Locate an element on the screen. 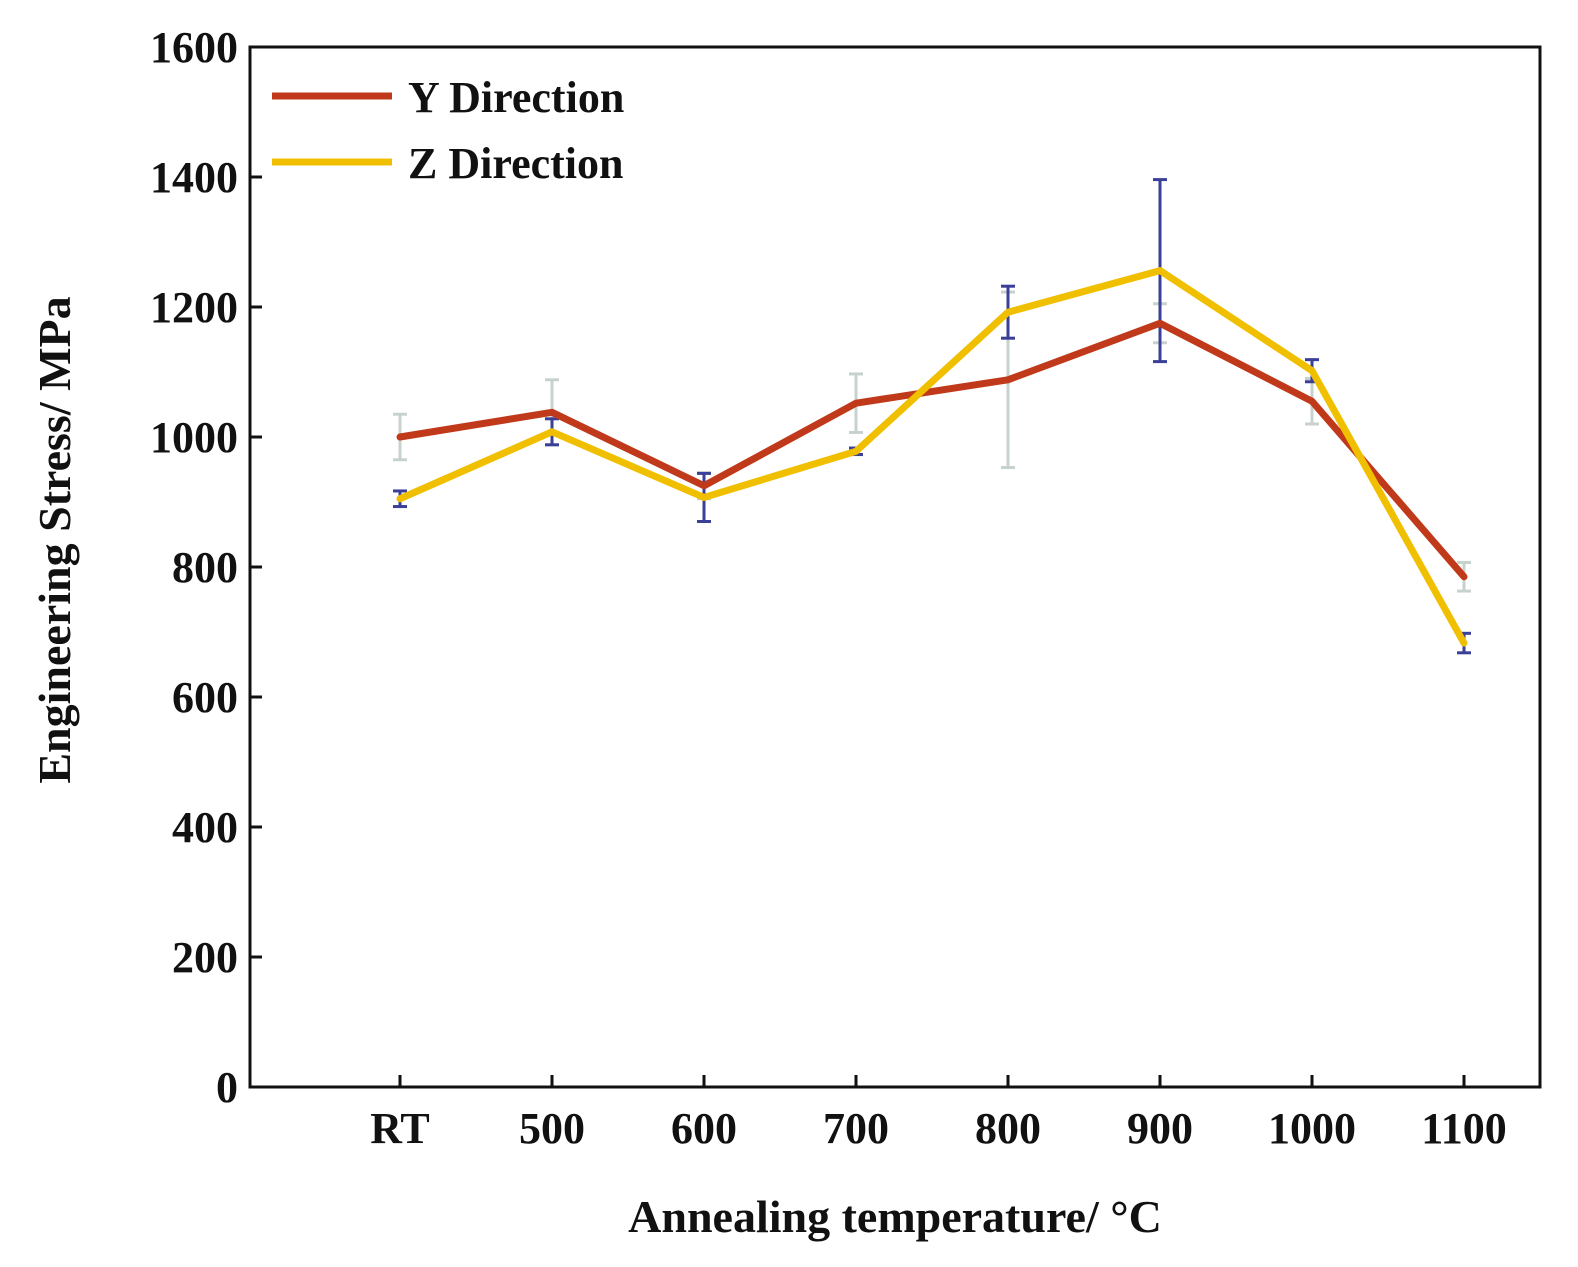  y-tick-label: 0 is located at coordinates (227, 1087).